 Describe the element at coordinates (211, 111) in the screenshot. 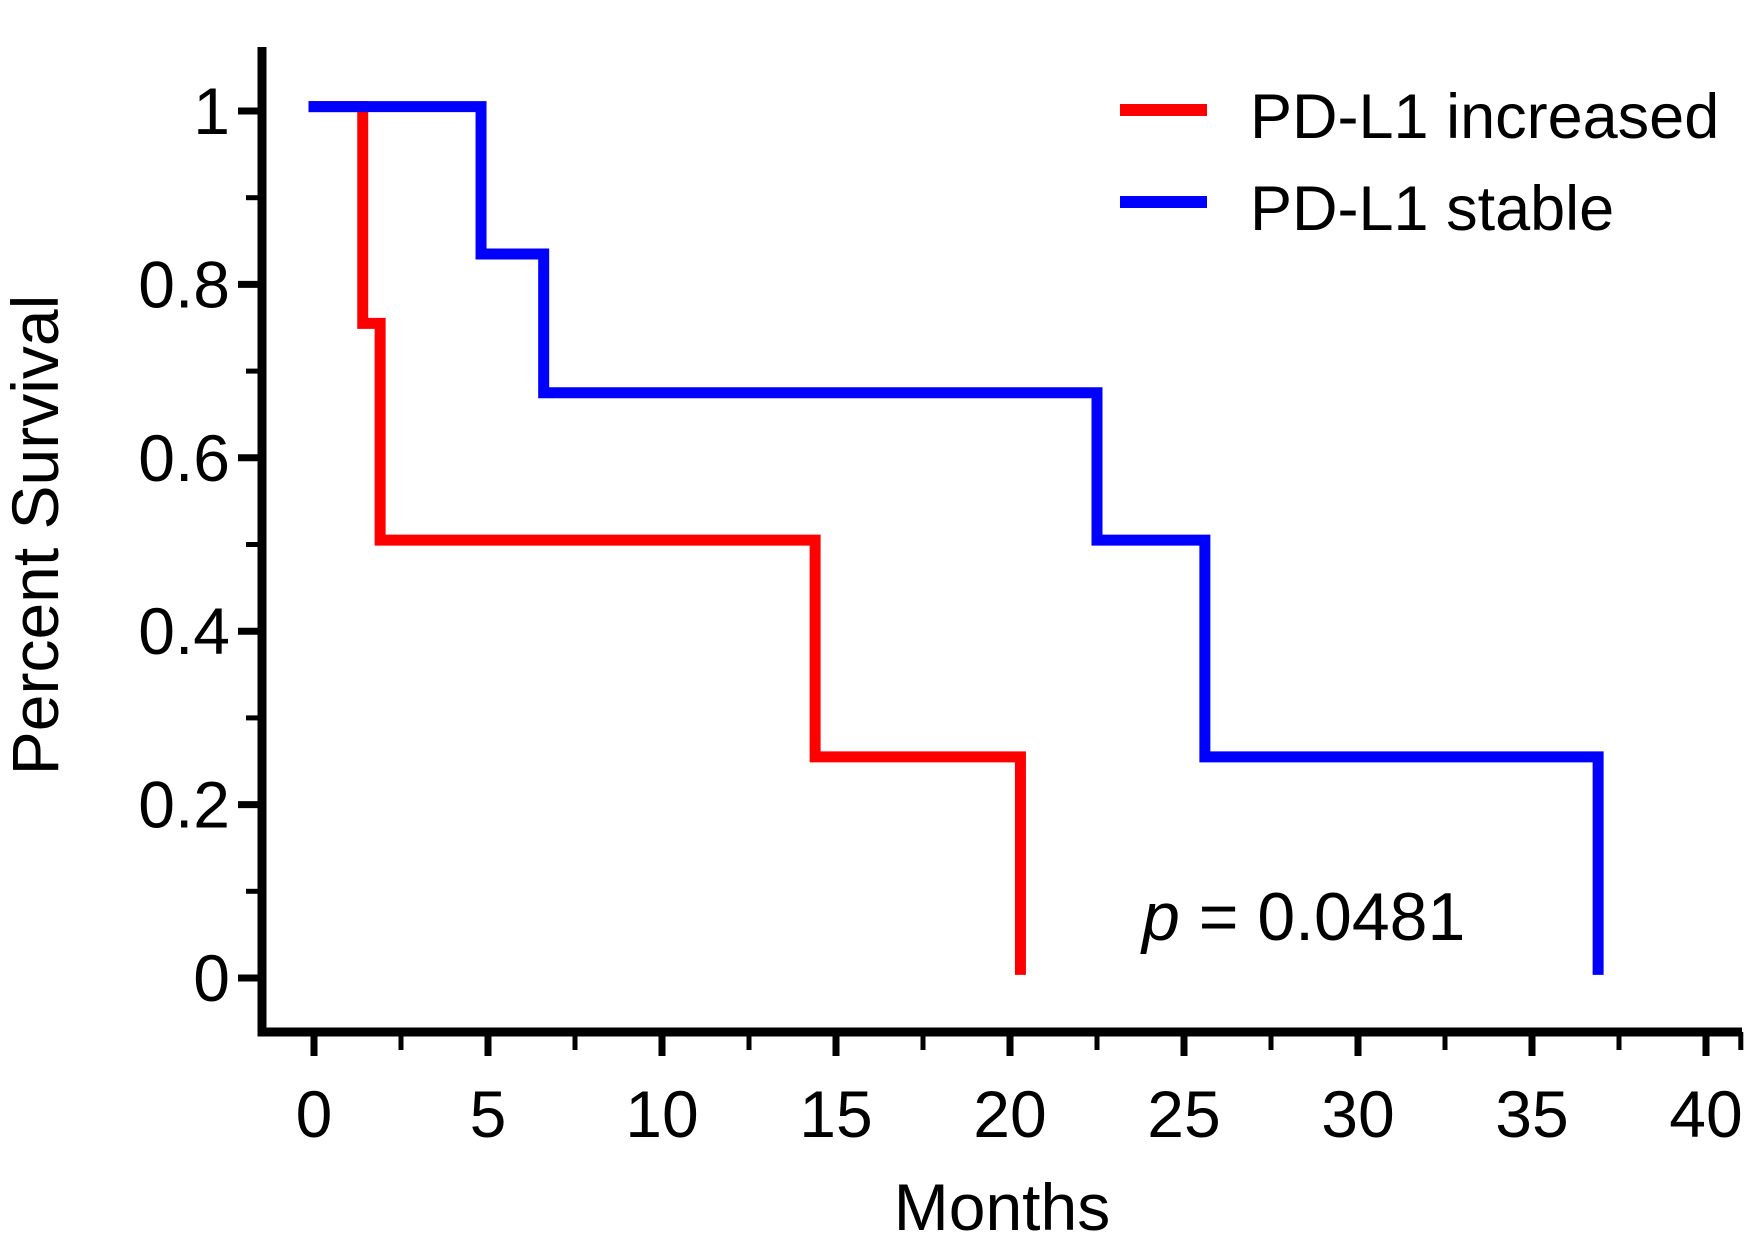

I see `y-tick-label: 1` at that location.